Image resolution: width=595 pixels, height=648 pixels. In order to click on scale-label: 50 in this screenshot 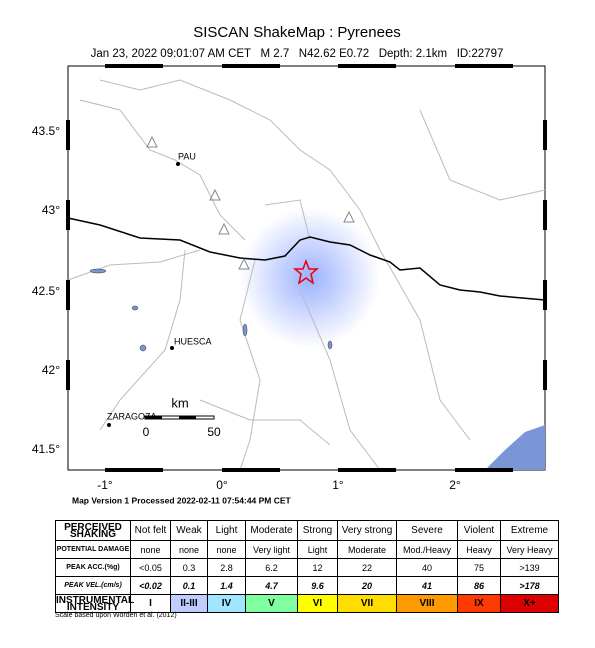, I will do `click(214, 432)`.